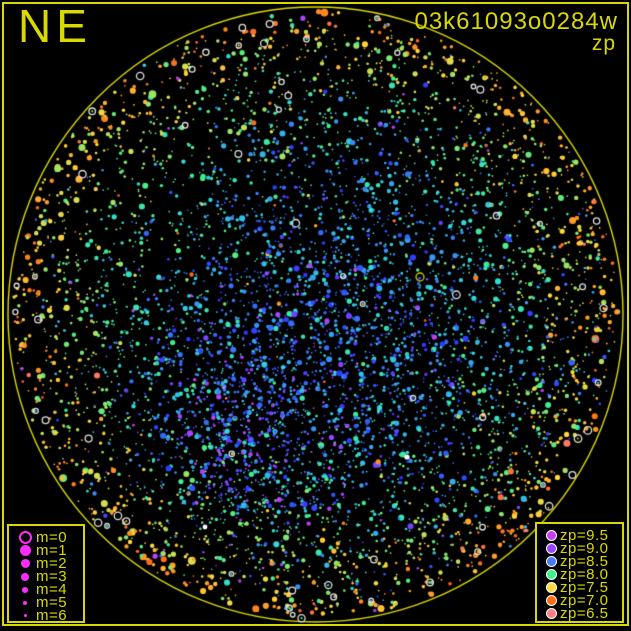 The height and width of the screenshot is (631, 631). I want to click on zp-legend-row: zp=6.5, so click(579, 613).